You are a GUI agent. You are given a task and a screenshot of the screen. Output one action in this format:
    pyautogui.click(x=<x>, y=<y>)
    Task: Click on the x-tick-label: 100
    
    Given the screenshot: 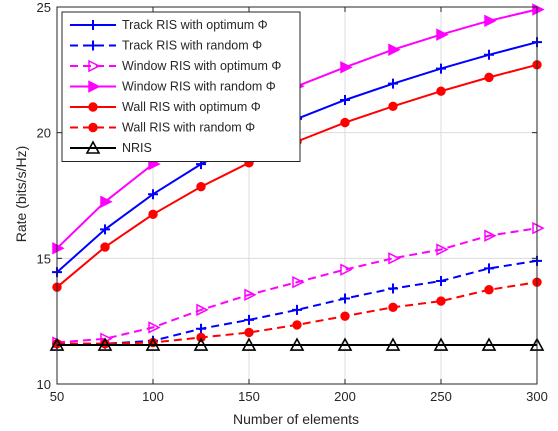 What is the action you would take?
    pyautogui.click(x=153, y=396)
    